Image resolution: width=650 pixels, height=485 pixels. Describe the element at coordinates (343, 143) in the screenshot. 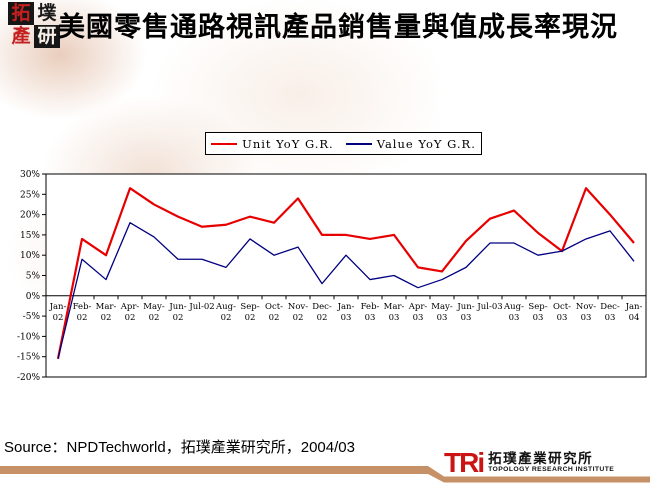

I see `chart-legend: Unit YoY G.R. Value YoY G.R.` at that location.